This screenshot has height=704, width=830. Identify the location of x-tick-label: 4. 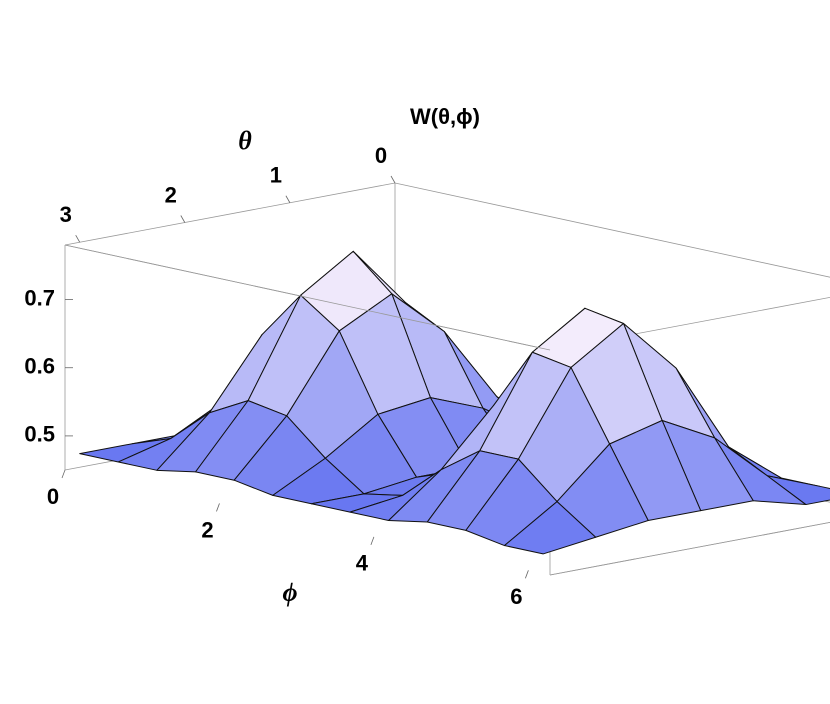
(362, 563).